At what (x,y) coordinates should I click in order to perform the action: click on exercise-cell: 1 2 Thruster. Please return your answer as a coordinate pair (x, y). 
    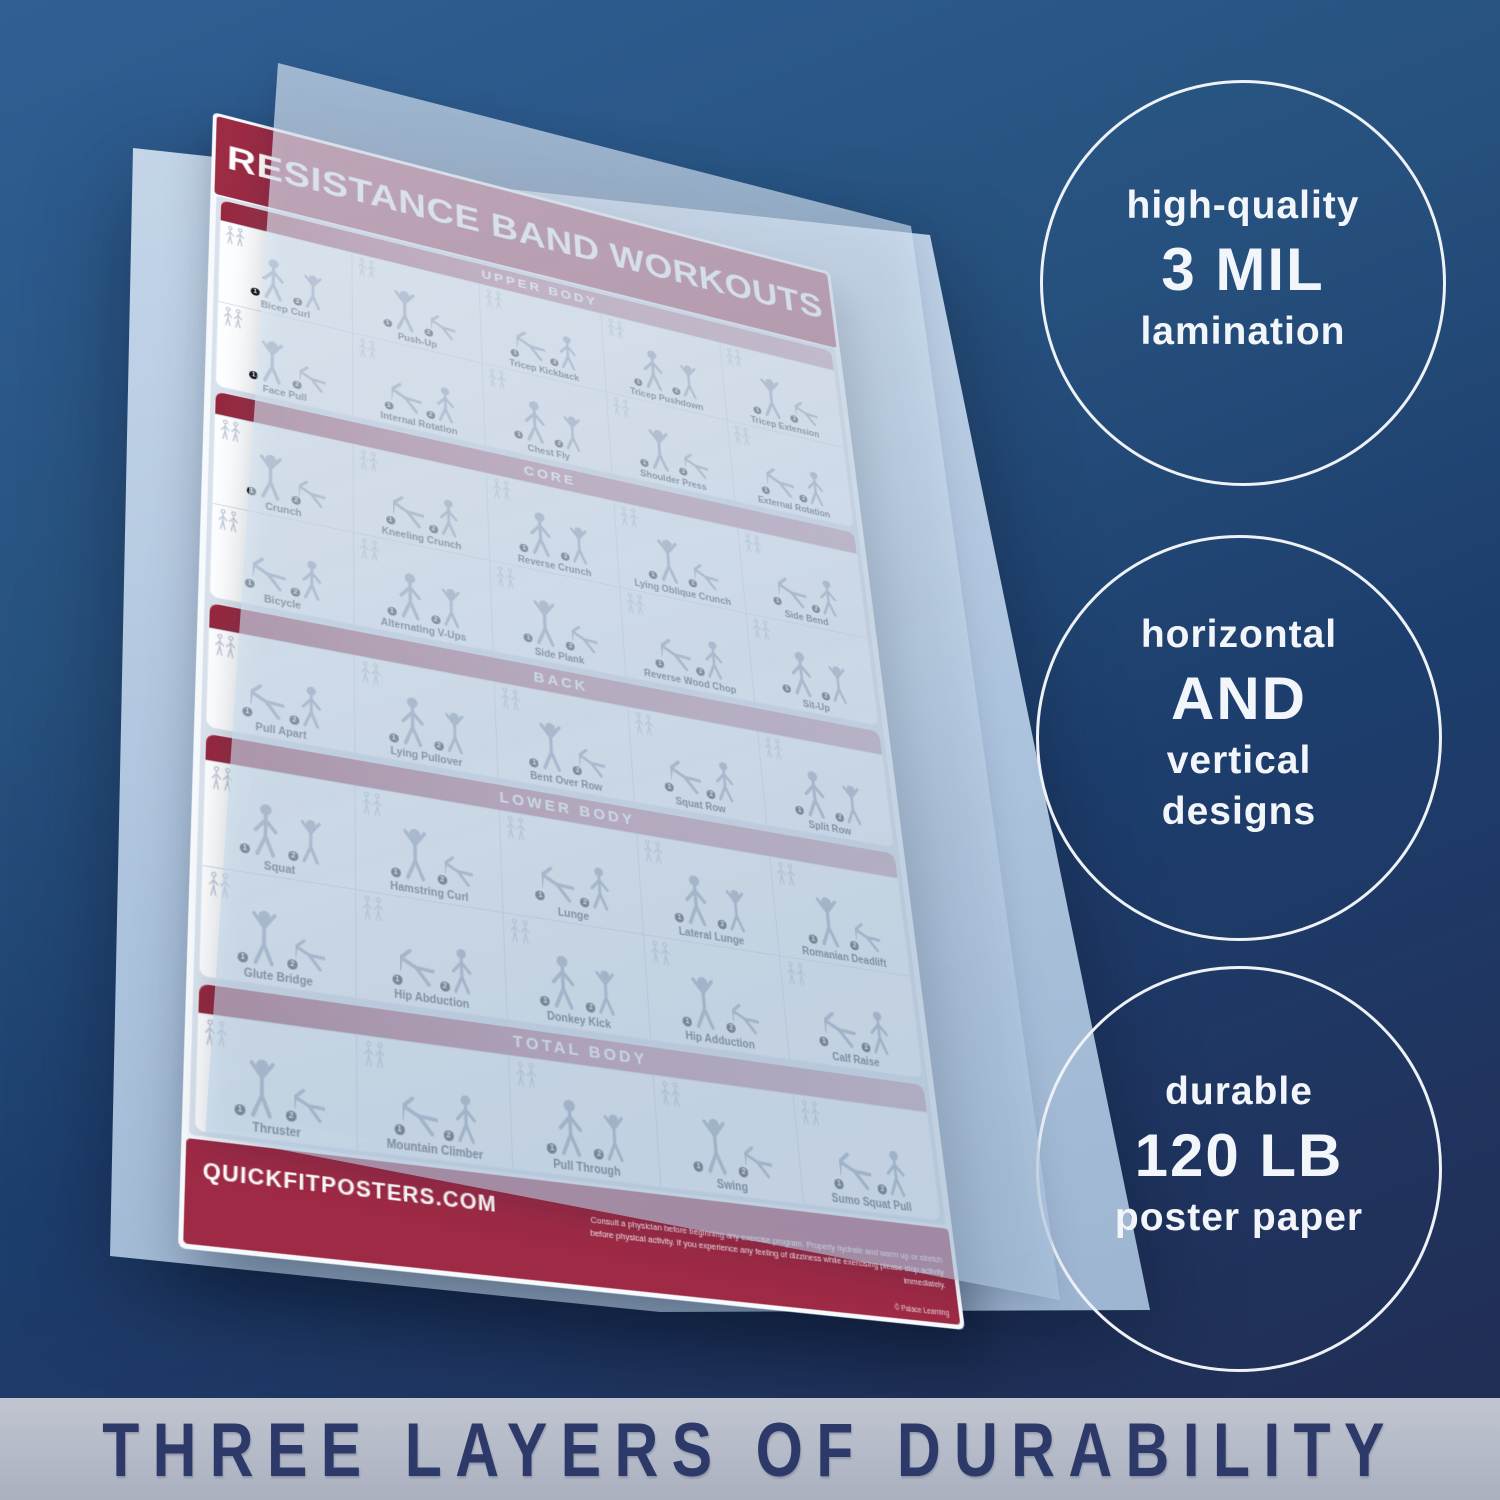
    Looking at the image, I should click on (276, 1082).